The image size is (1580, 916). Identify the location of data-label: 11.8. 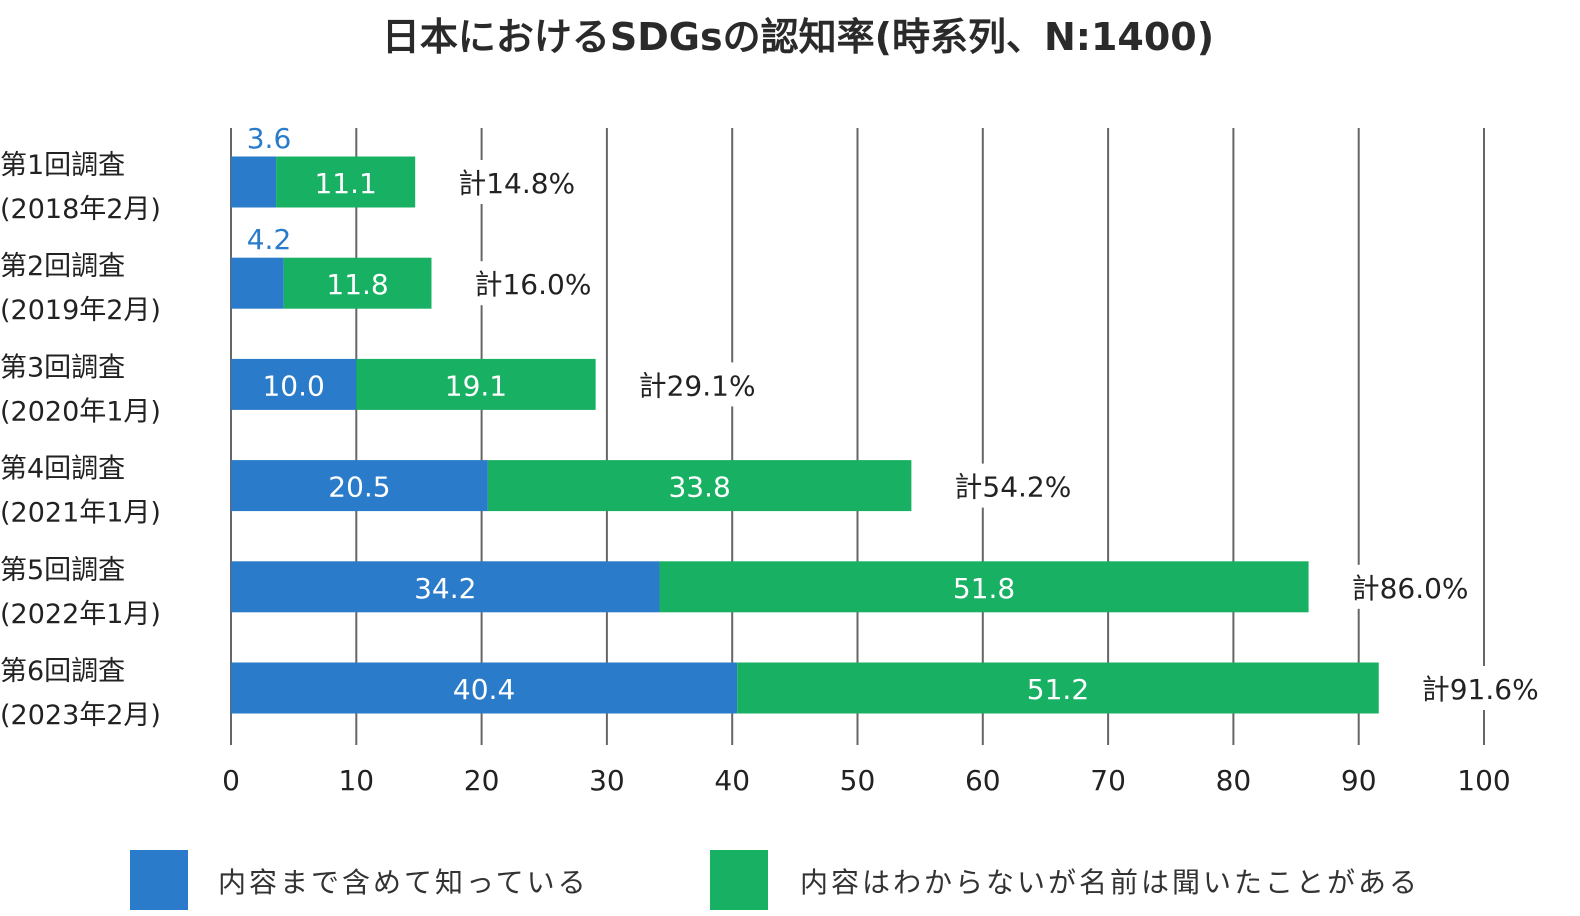
(357, 284).